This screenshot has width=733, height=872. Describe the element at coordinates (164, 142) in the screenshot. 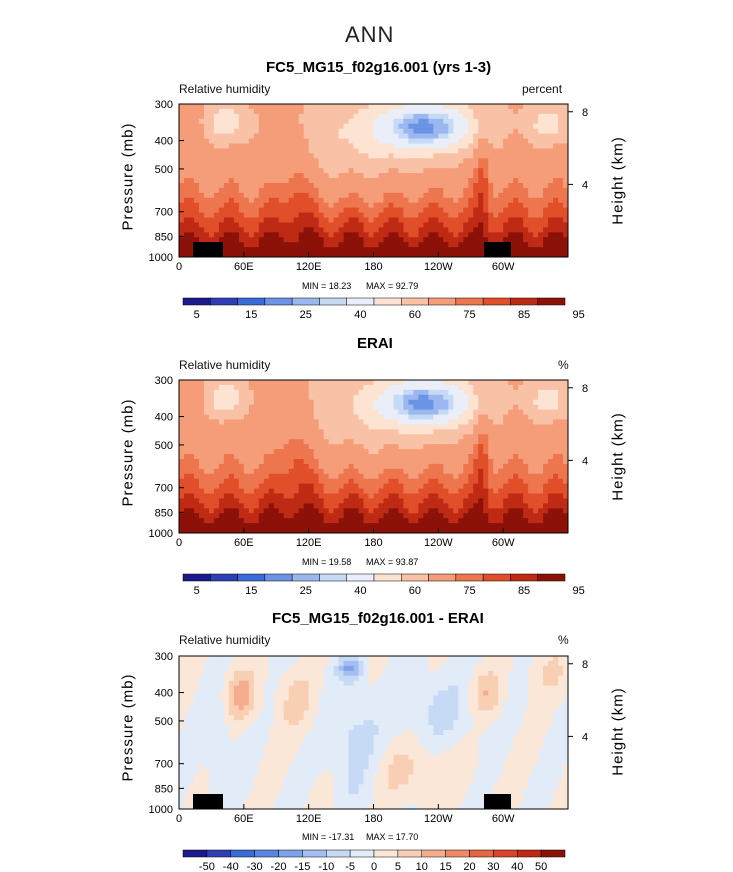

I see `y-tick-label: 400` at that location.